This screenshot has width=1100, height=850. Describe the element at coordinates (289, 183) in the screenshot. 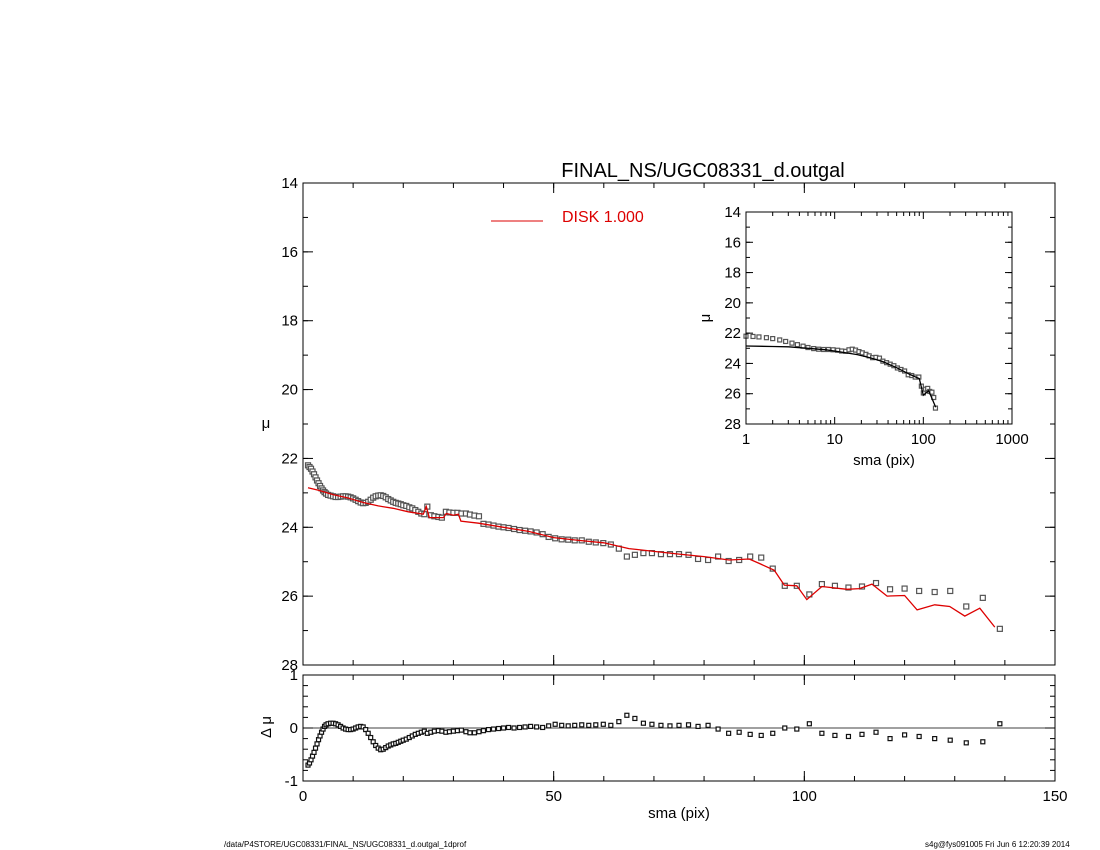

I see `main-ytick-label: 14` at that location.